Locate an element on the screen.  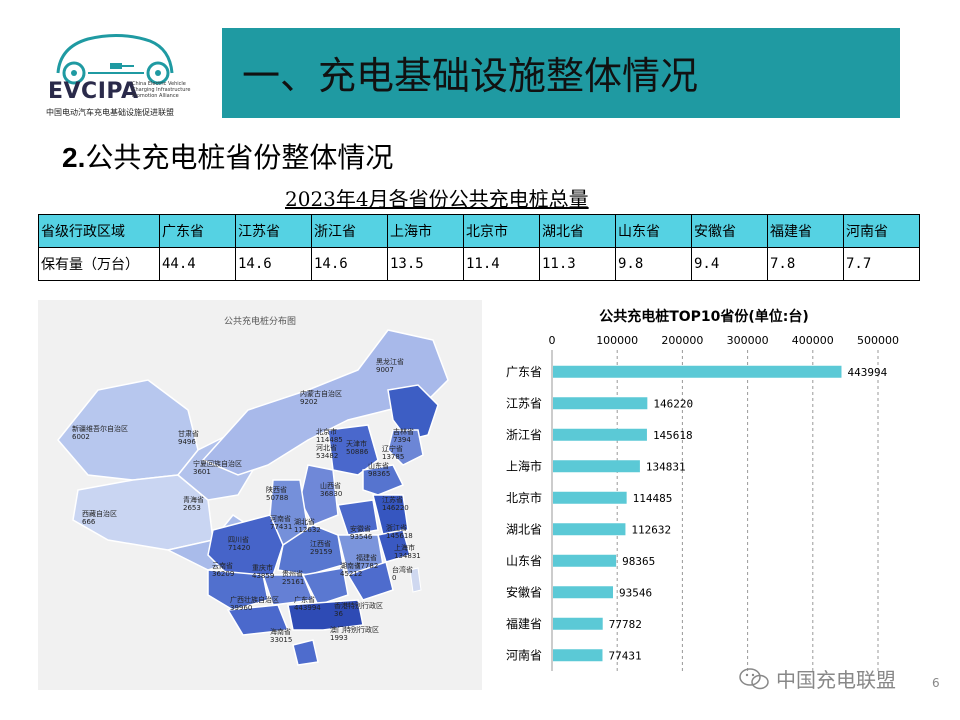
map-region-name: 湖北省 is located at coordinates (304, 522).